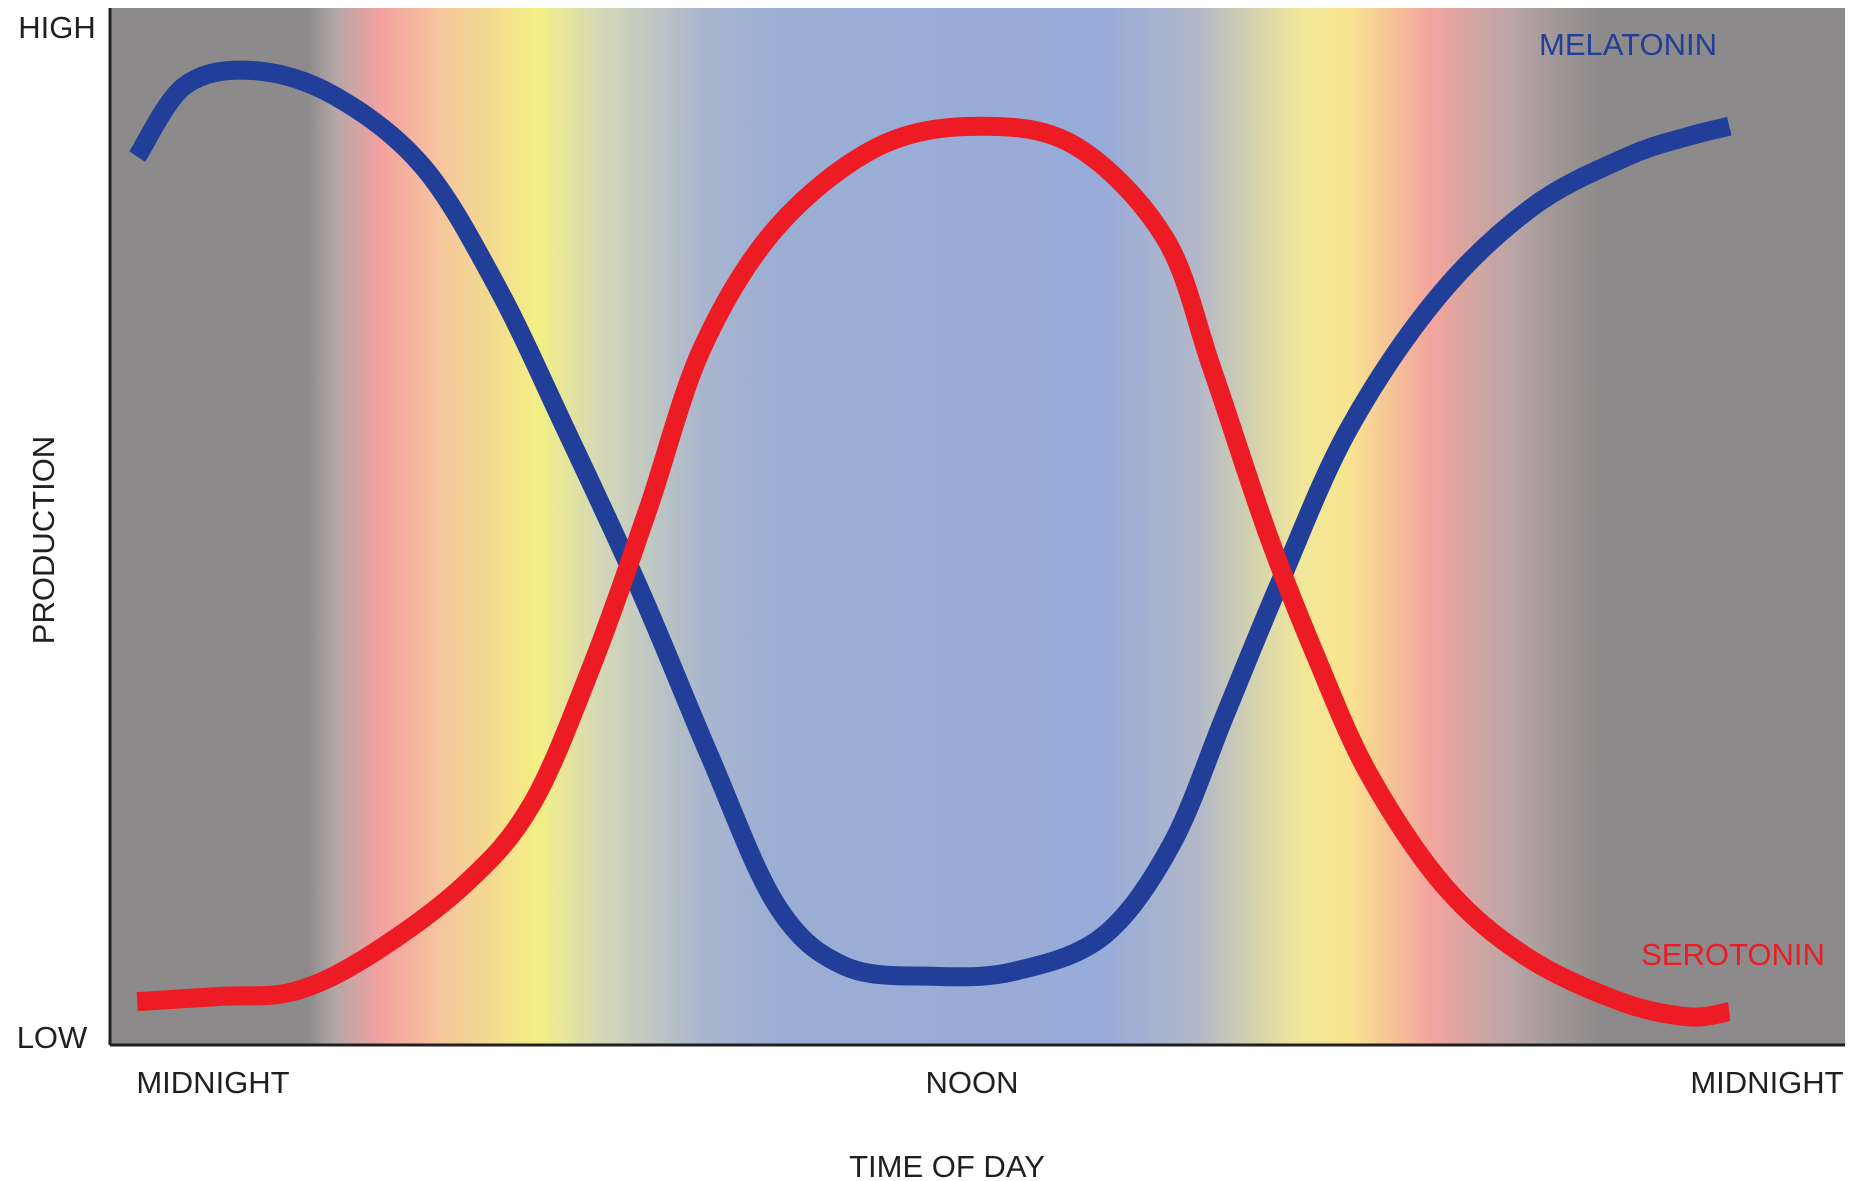 Image resolution: width=1861 pixels, height=1181 pixels. Describe the element at coordinates (52, 1037) in the screenshot. I see `y-tick-label-low: LOW` at that location.